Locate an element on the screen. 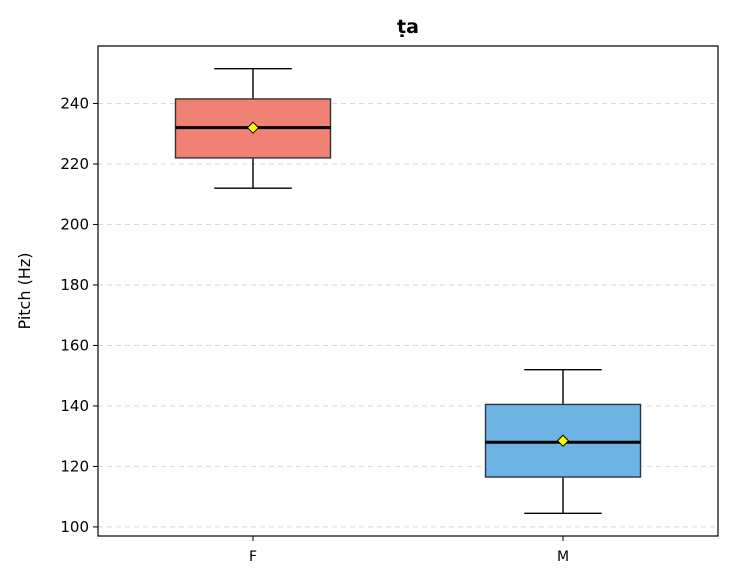 Image resolution: width=734 pixels, height=585 pixels. y-tick-label: 140 is located at coordinates (74, 406).